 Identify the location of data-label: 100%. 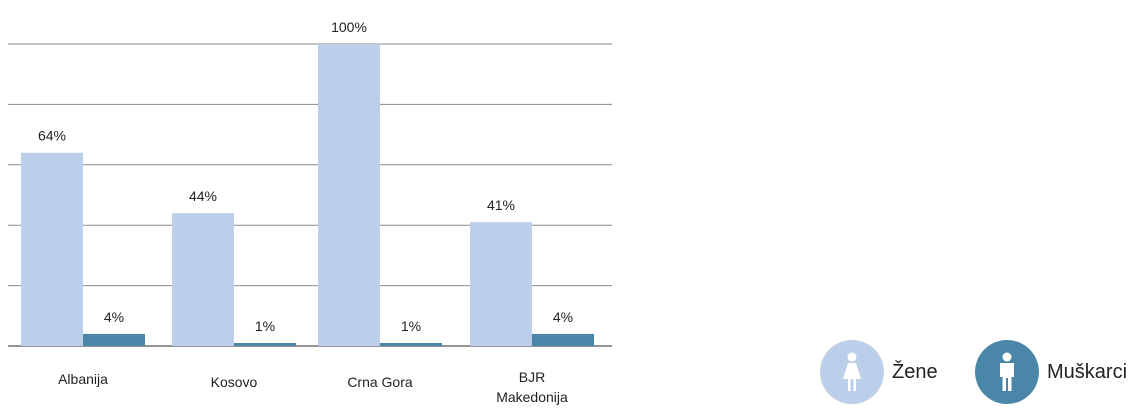
(349, 27).